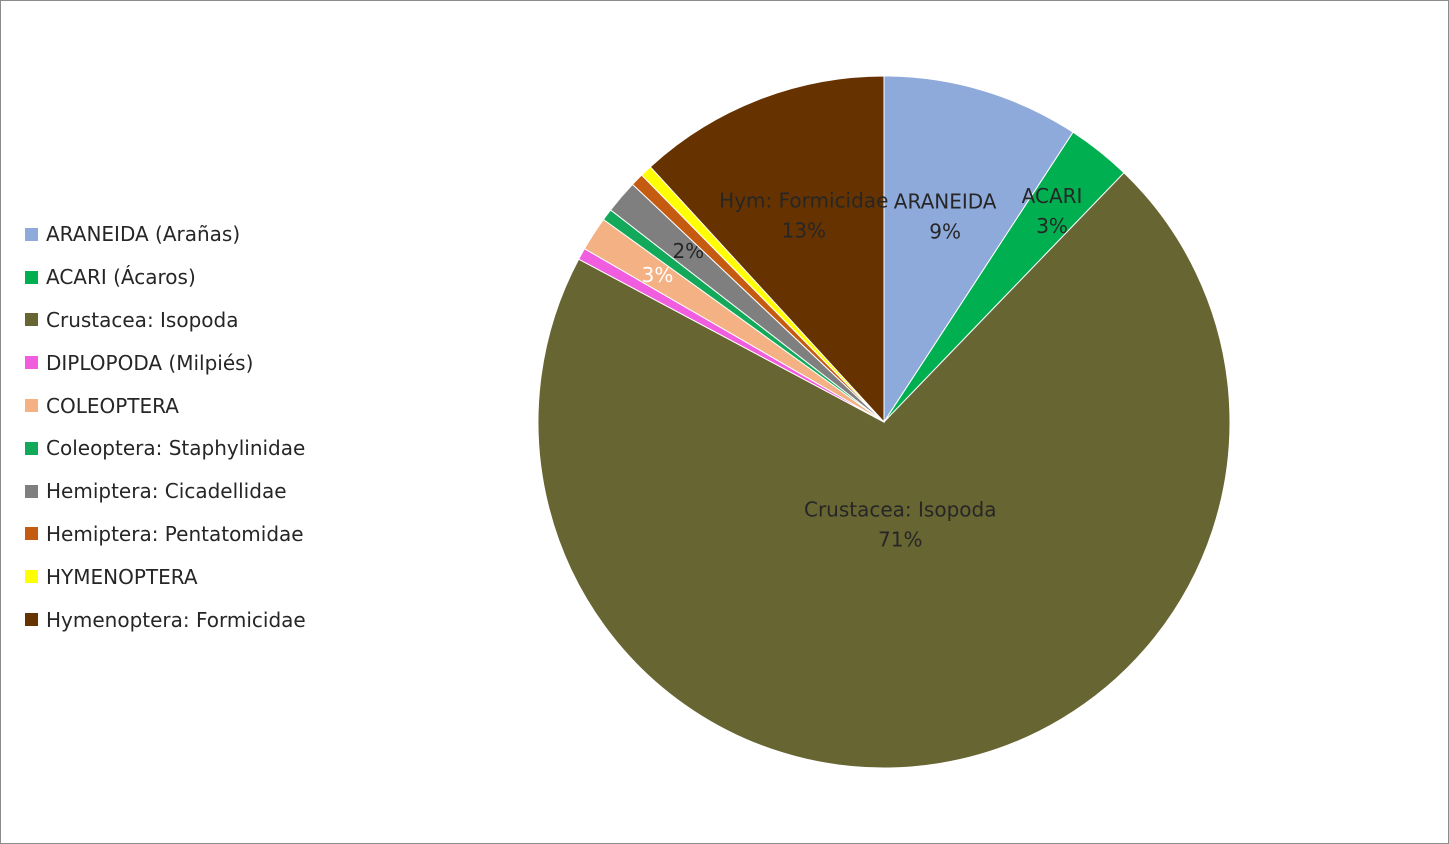 The width and height of the screenshot is (1449, 844). I want to click on legend-label: Hymenoptera: Formicidae, so click(176, 619).